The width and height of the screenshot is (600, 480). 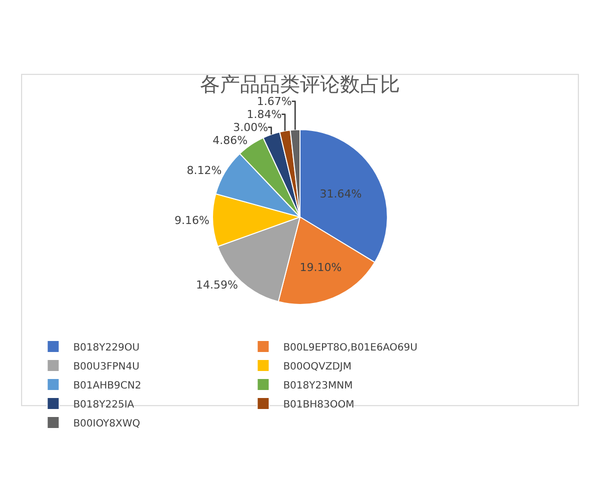 I want to click on data-label: 9.16%, so click(x=192, y=220).